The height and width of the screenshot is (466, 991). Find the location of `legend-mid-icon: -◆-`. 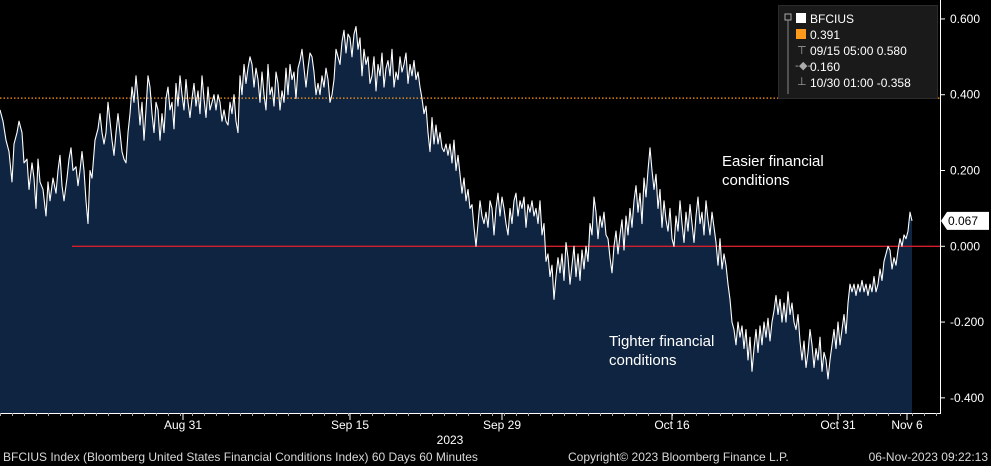

legend-mid-icon: -◆- is located at coordinates (803, 65).